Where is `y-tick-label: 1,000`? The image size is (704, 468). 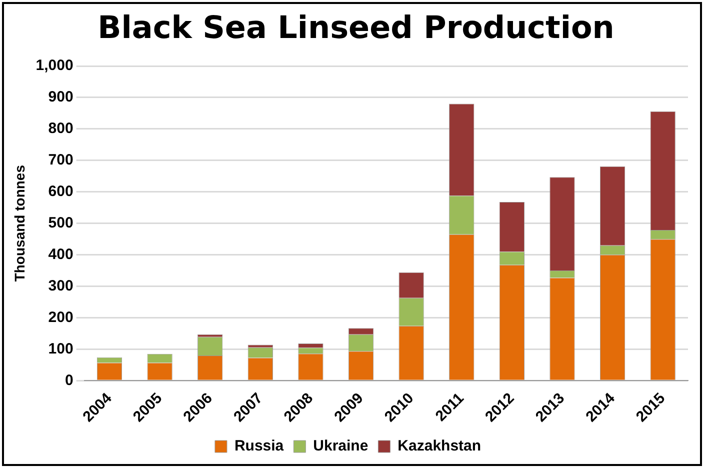
y-tick-label: 1,000 is located at coordinates (55, 65).